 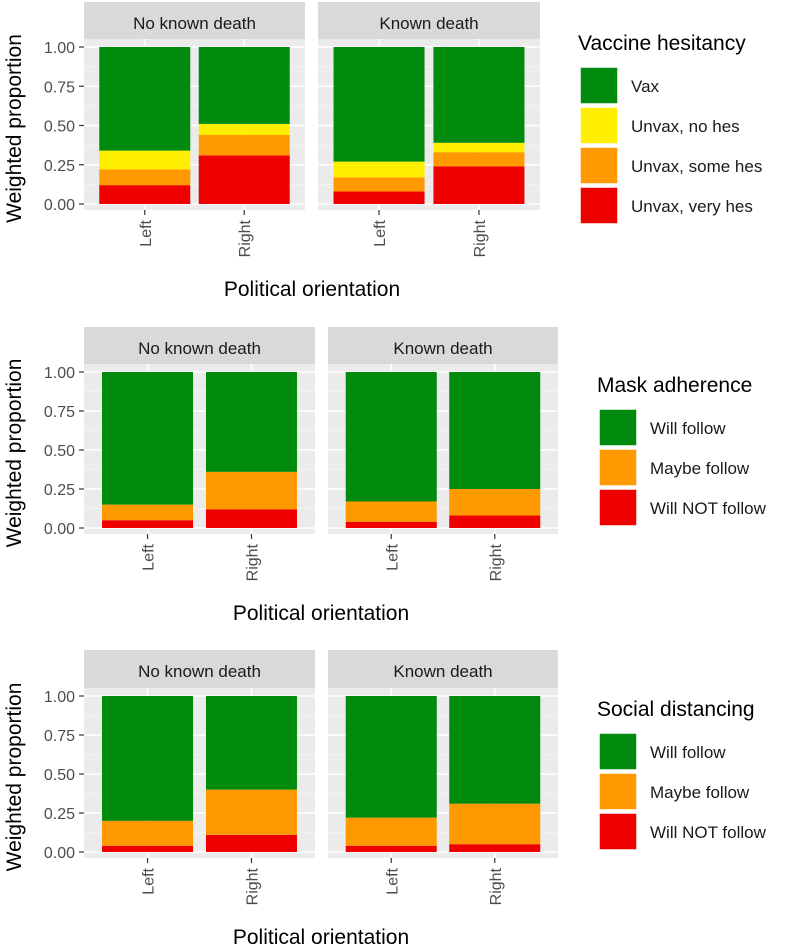 What do you see at coordinates (708, 508) in the screenshot?
I see `legend-label: Will NOT follow` at bounding box center [708, 508].